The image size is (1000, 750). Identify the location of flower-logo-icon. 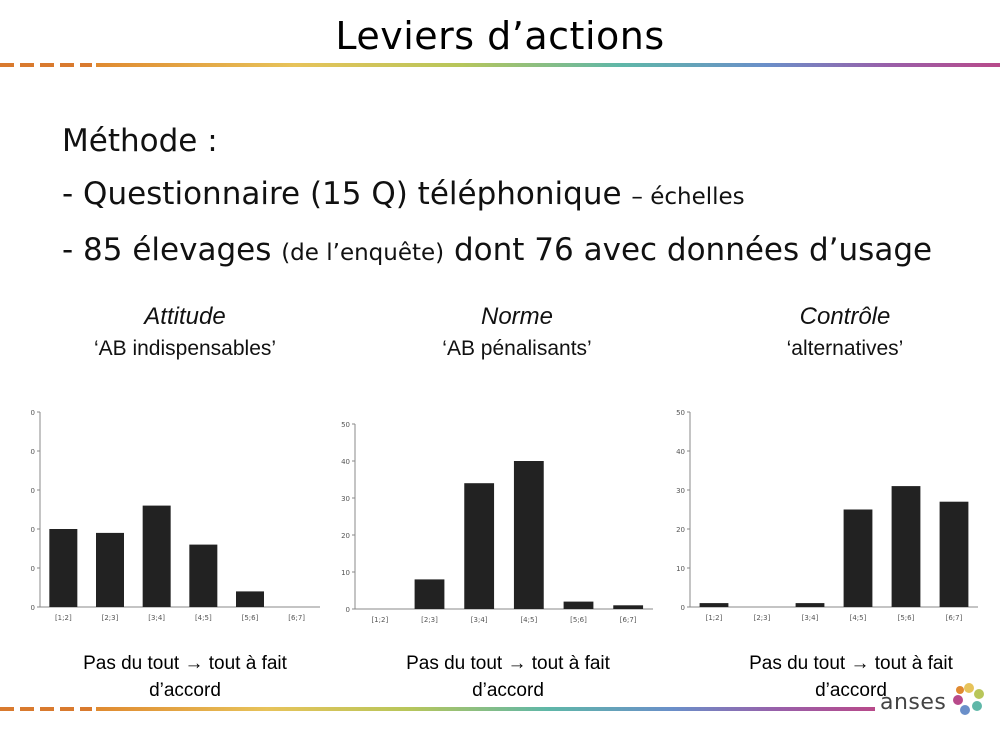
(968, 699).